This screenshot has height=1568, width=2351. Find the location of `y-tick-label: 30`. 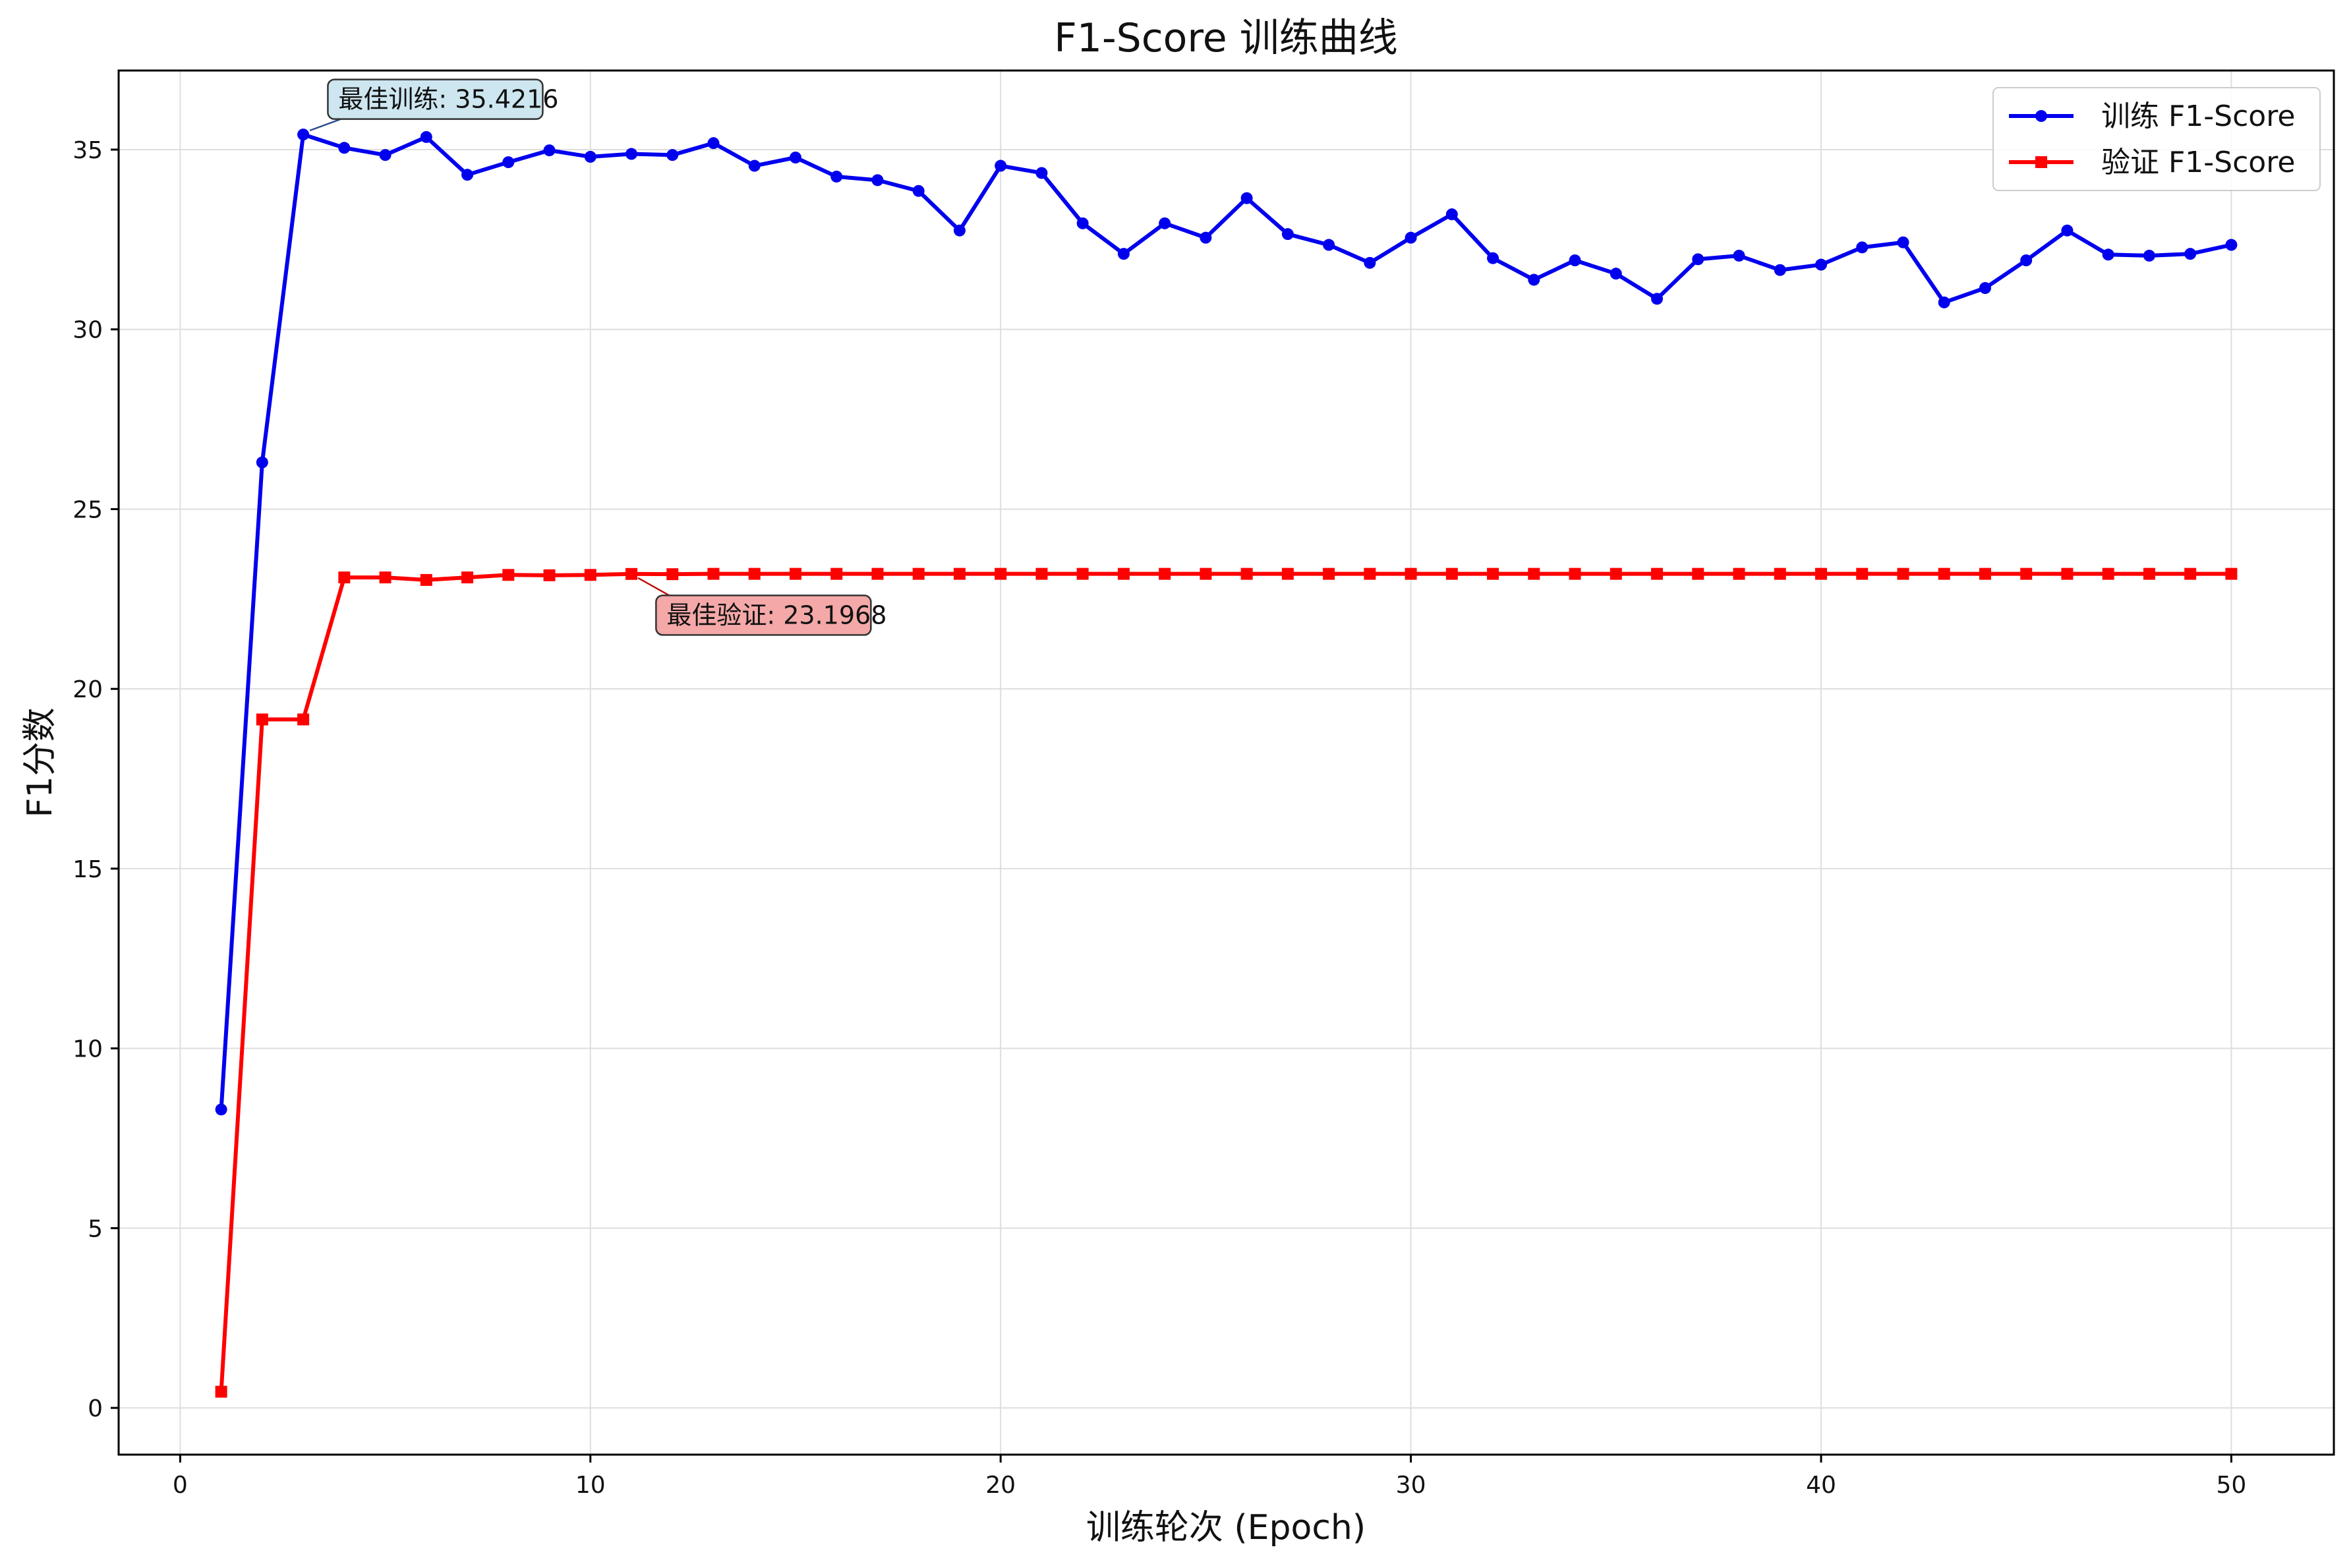

y-tick-label: 30 is located at coordinates (88, 330).